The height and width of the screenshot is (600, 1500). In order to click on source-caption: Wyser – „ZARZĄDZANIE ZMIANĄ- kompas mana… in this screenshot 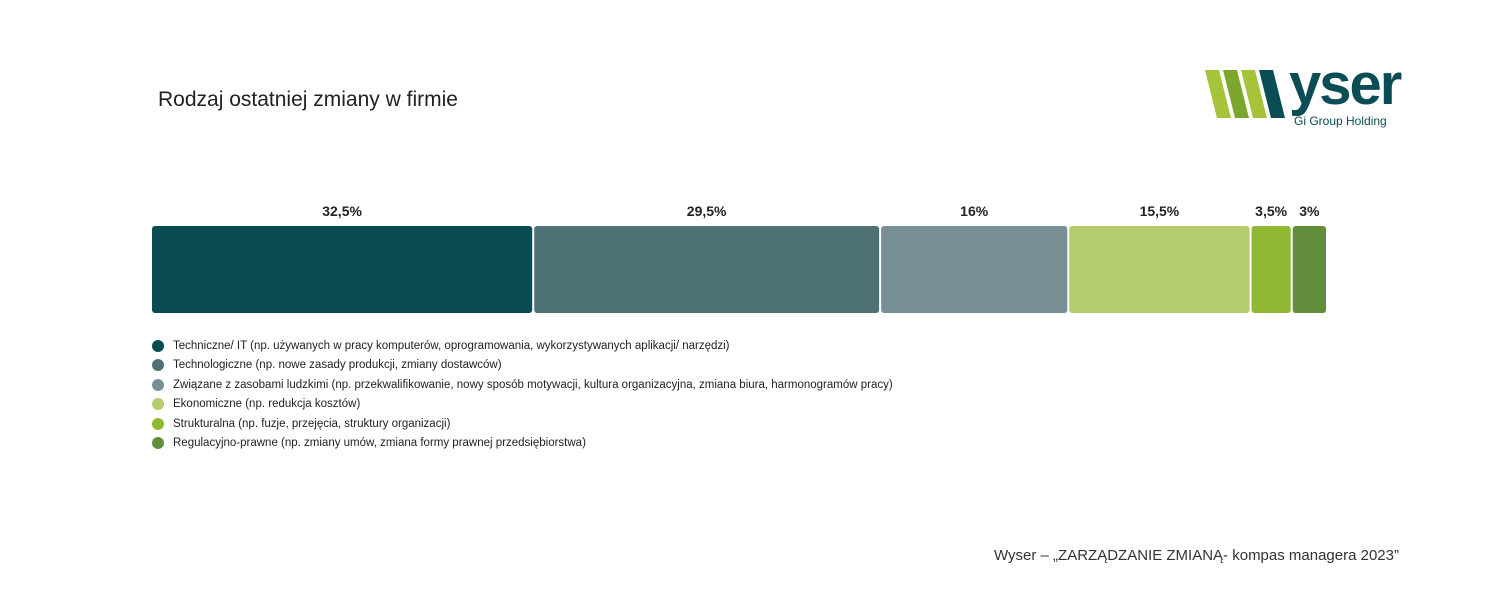, I will do `click(1196, 555)`.